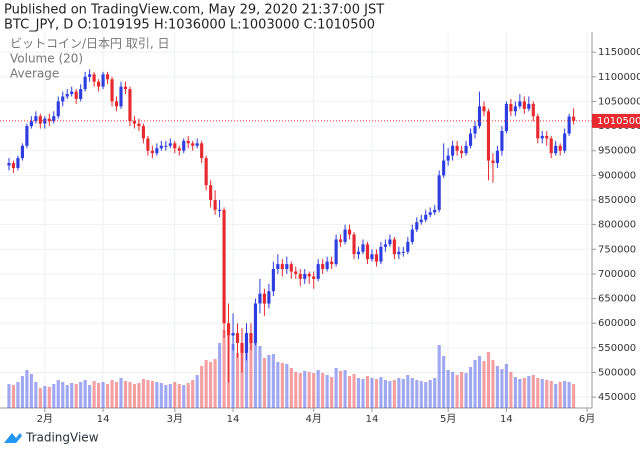 The height and width of the screenshot is (451, 640). I want to click on legend-entry: Average, so click(34, 74).